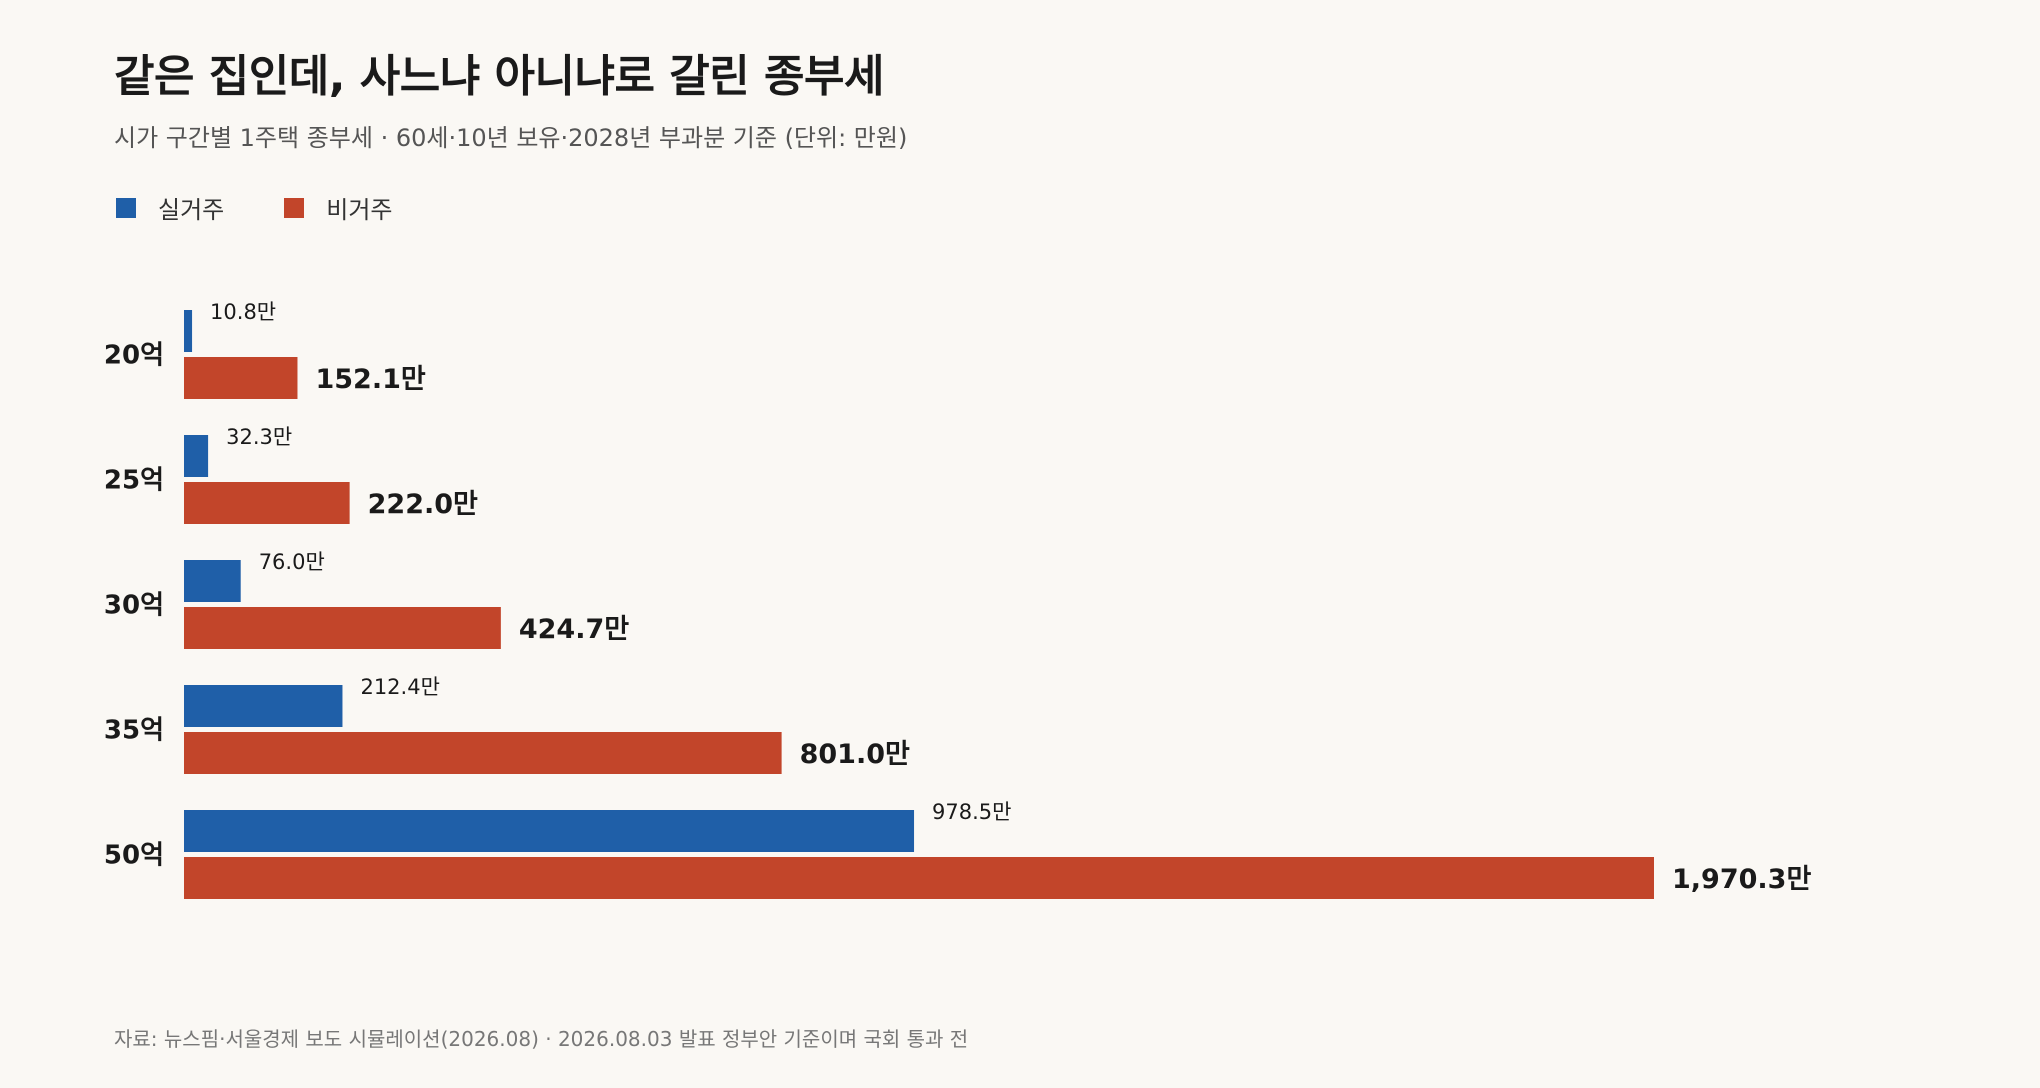 This screenshot has height=1088, width=2040. What do you see at coordinates (292, 562) in the screenshot?
I see `data-label-resident: 76.0만` at bounding box center [292, 562].